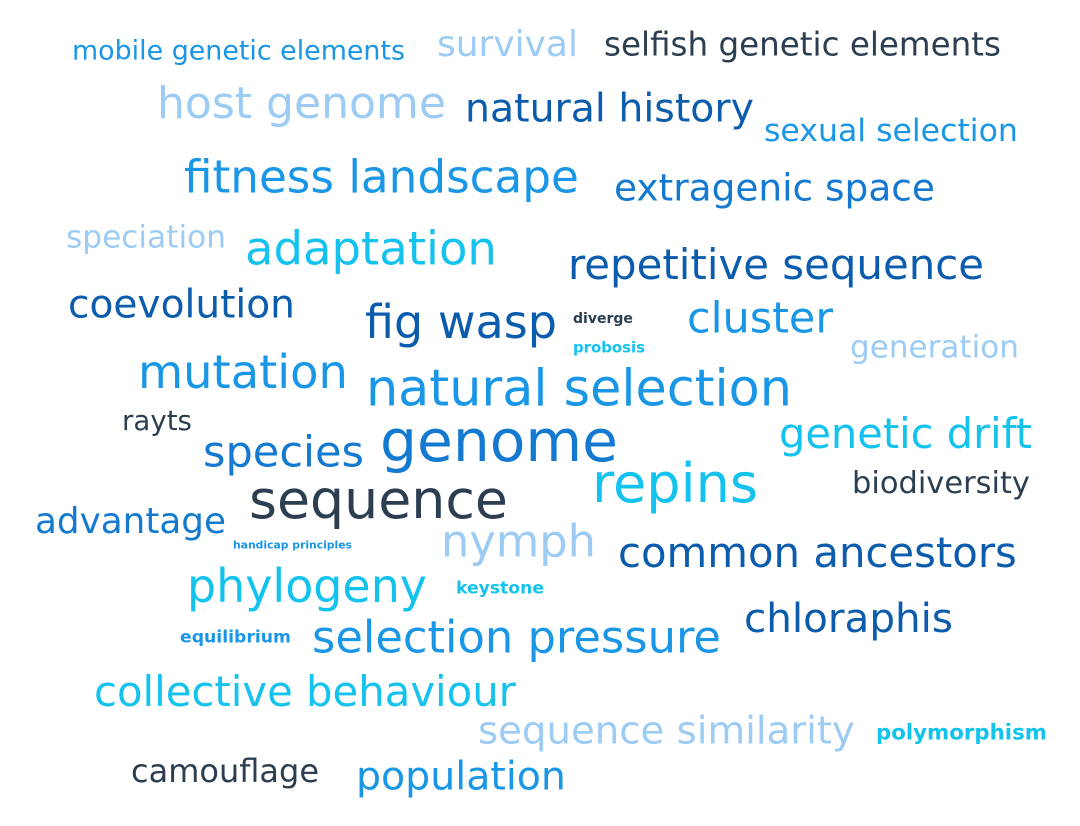 This screenshot has width=1080, height=826. What do you see at coordinates (499, 440) in the screenshot?
I see `word-genome: genome` at bounding box center [499, 440].